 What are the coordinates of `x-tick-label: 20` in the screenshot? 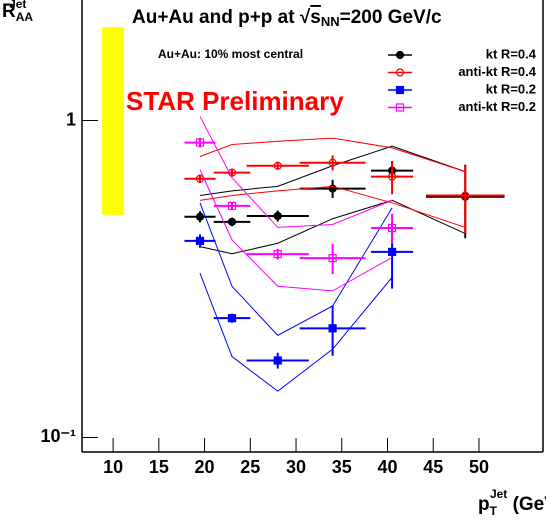 It's located at (205, 467).